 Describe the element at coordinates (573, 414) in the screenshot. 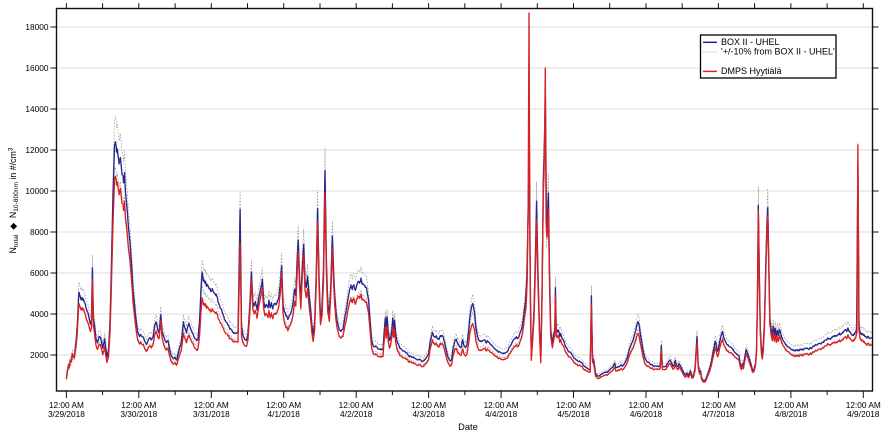

I see `svg-text: 4/5/2018` at that location.